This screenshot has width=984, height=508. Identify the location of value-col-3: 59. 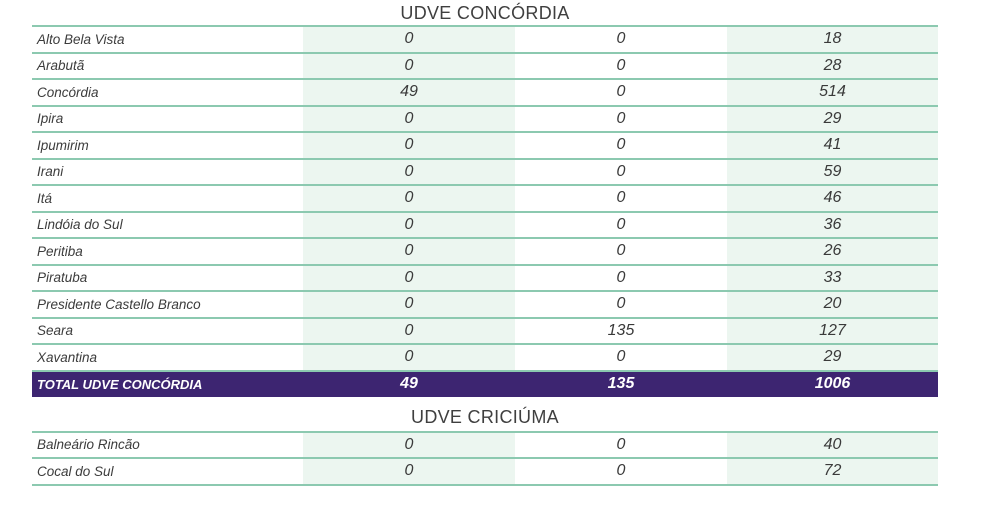
(832, 172).